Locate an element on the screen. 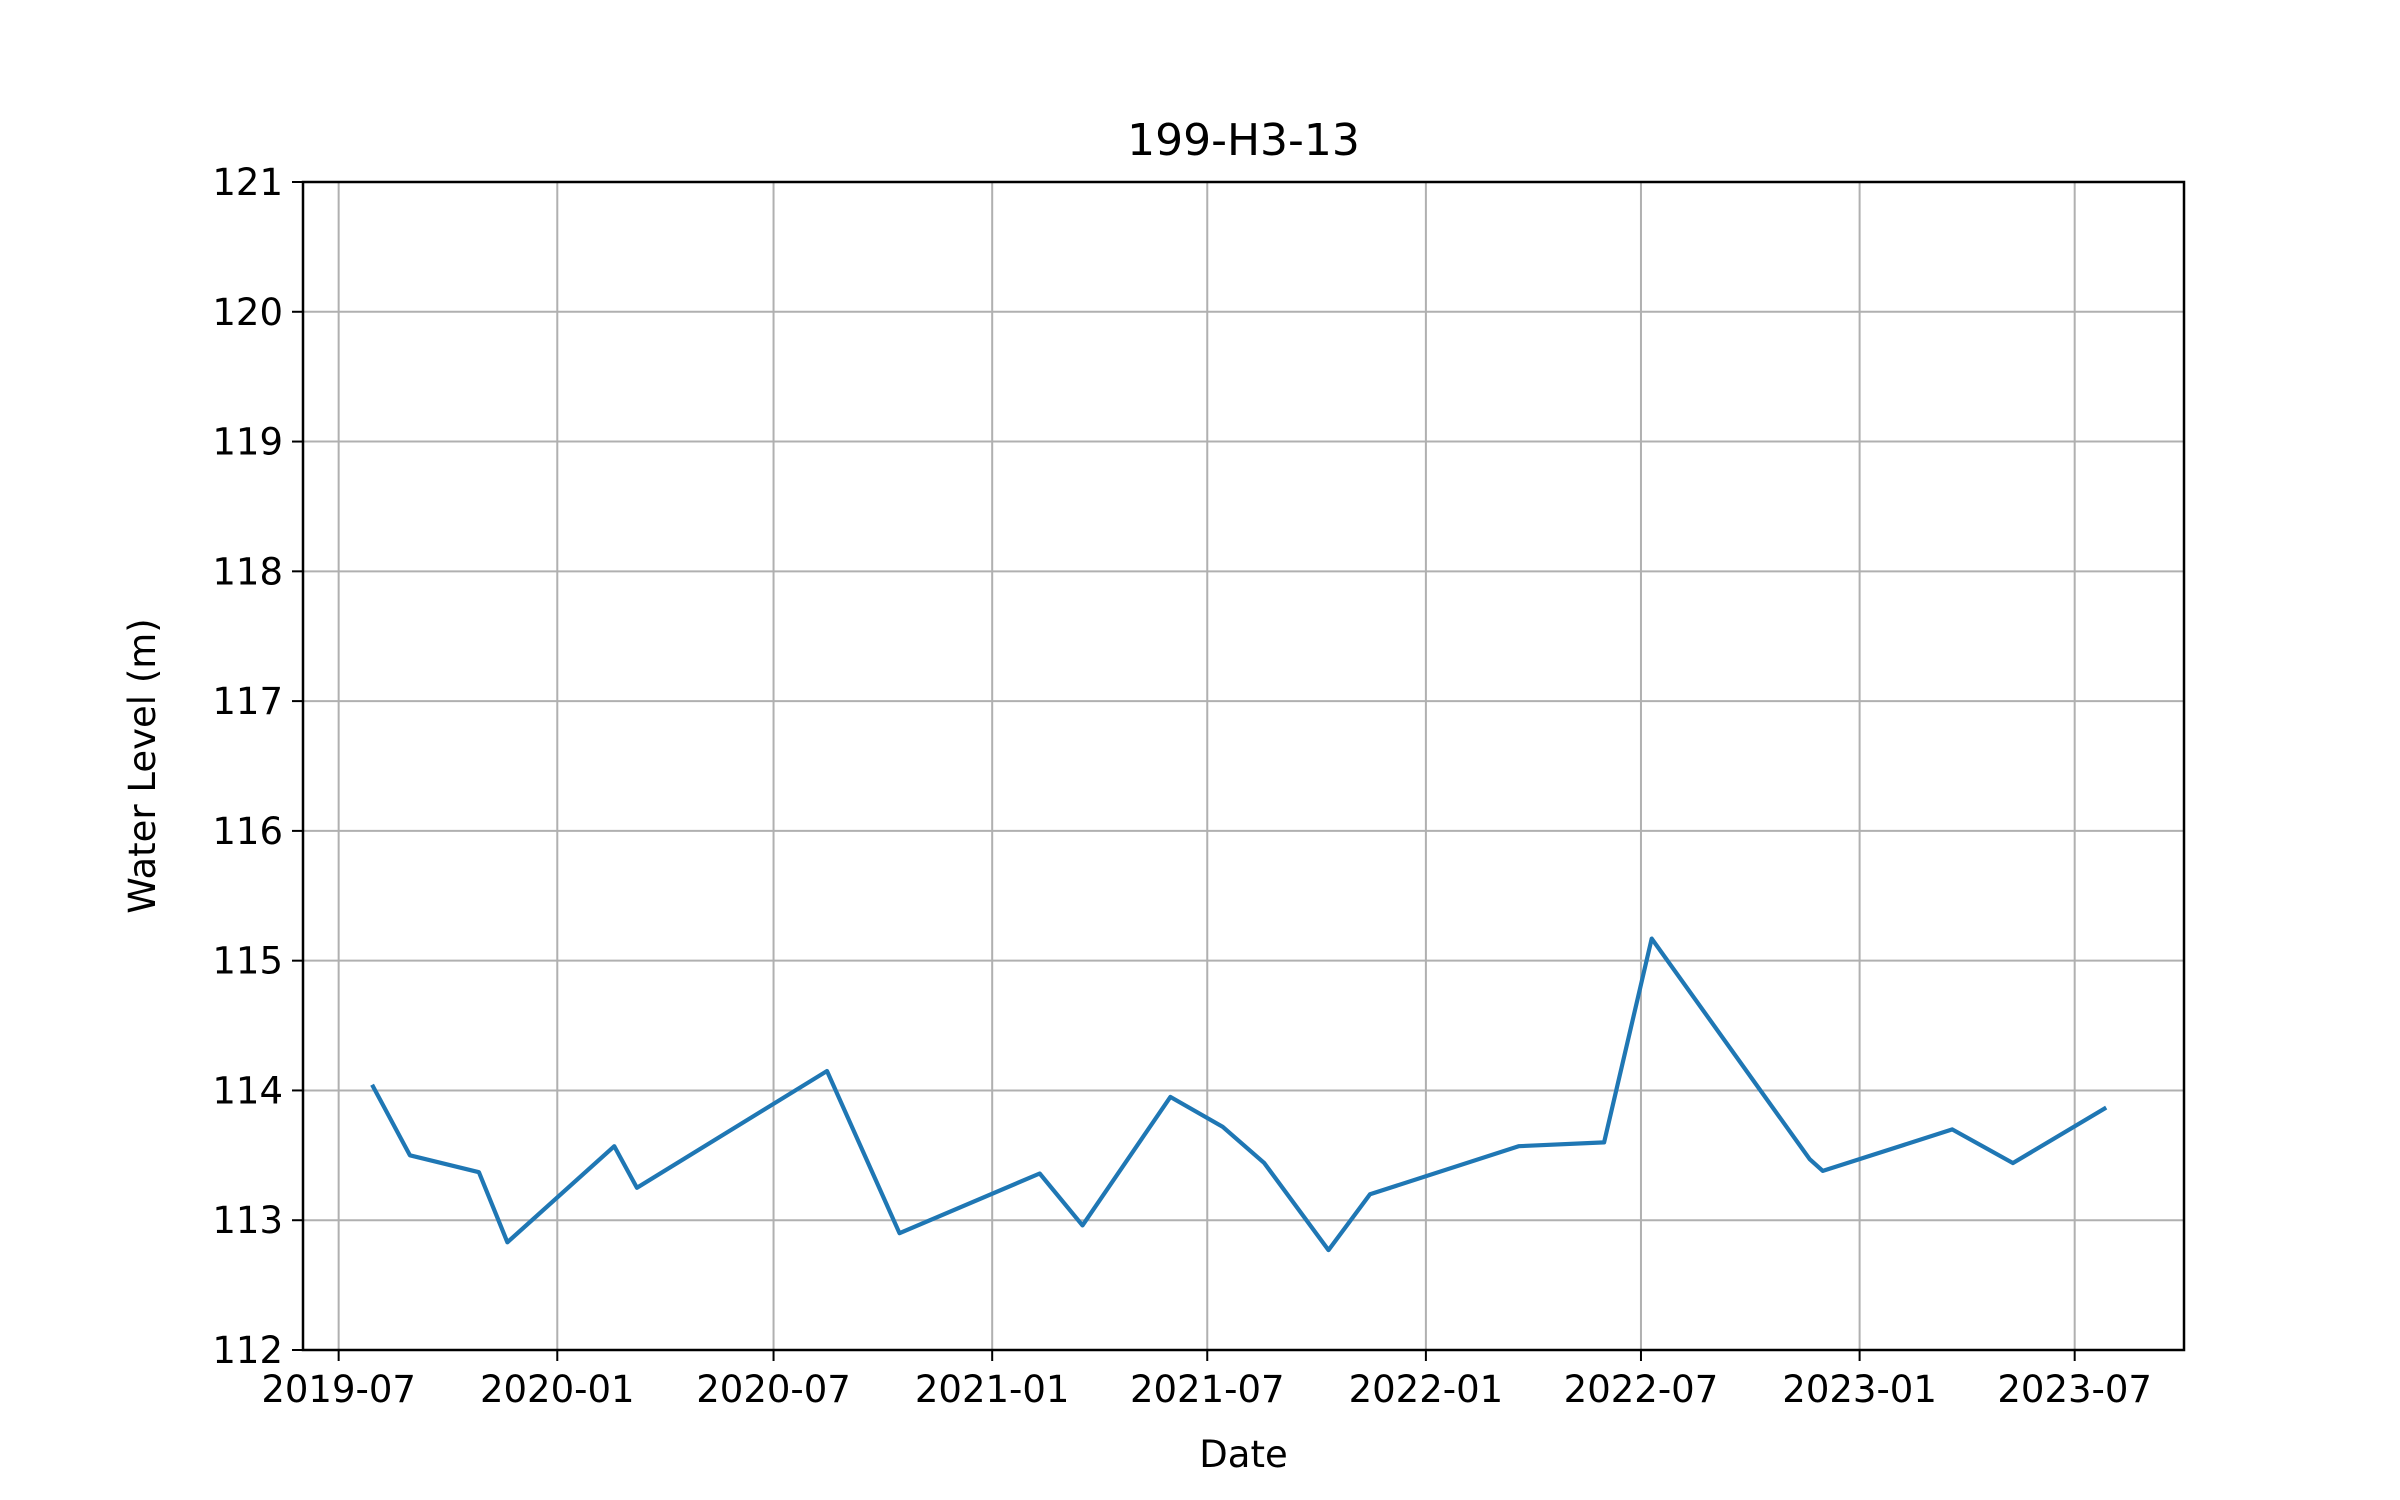 The image size is (2400, 1500). chart-title: 199-H3-13 is located at coordinates (1243, 140).